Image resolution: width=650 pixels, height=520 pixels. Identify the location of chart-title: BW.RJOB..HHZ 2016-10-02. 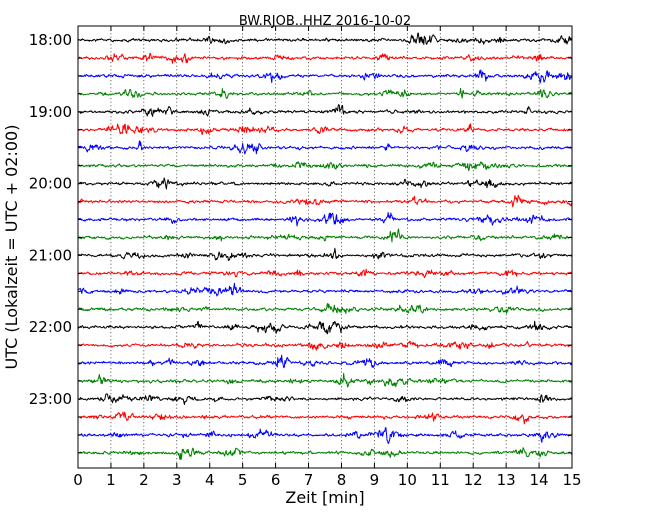
(325, 21).